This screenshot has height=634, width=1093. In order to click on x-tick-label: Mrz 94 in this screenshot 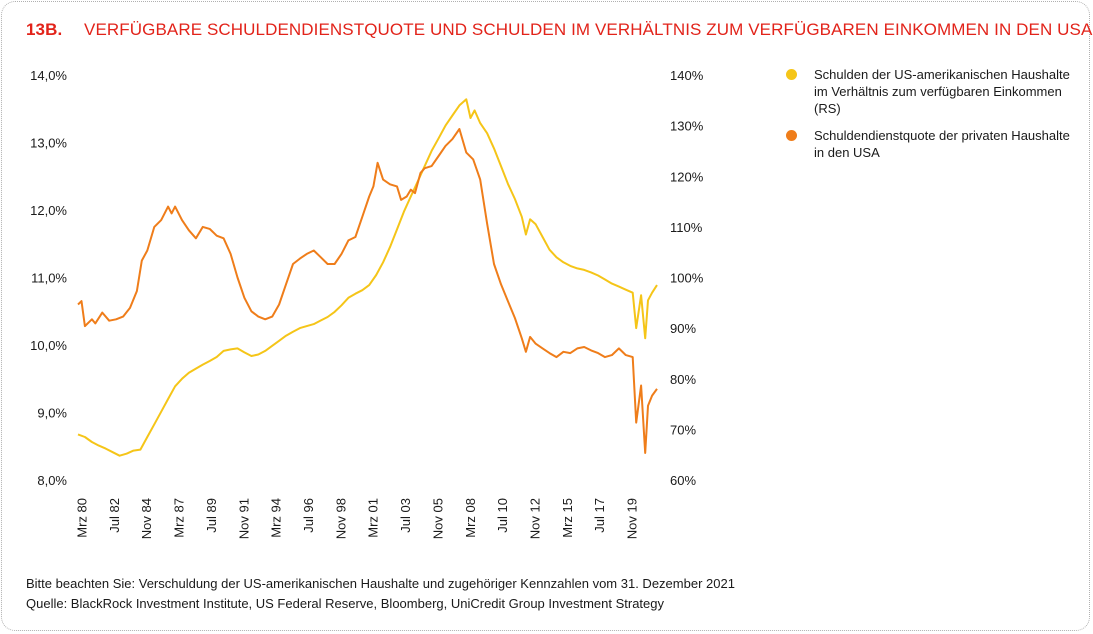, I will do `click(276, 518)`.